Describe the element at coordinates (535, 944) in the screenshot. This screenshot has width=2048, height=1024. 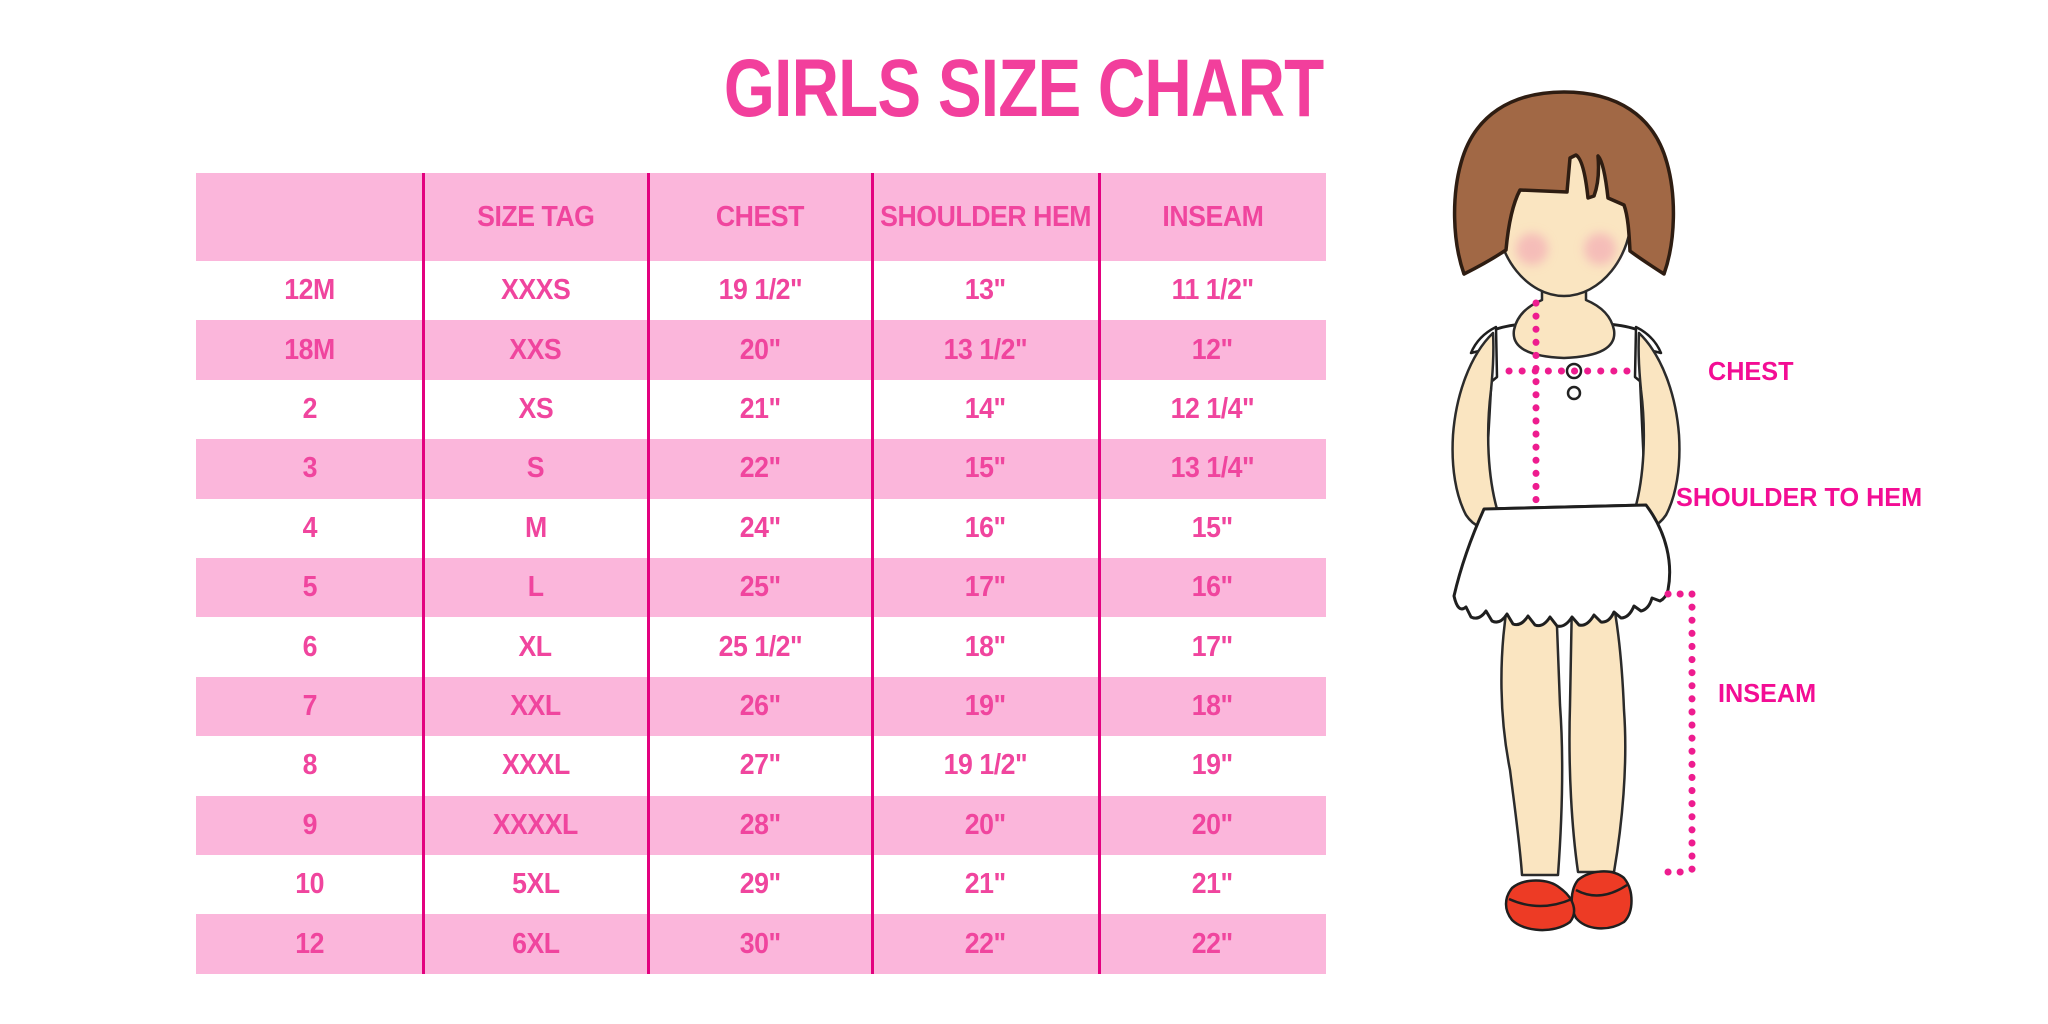
I see `table-cell: 6XL` at that location.